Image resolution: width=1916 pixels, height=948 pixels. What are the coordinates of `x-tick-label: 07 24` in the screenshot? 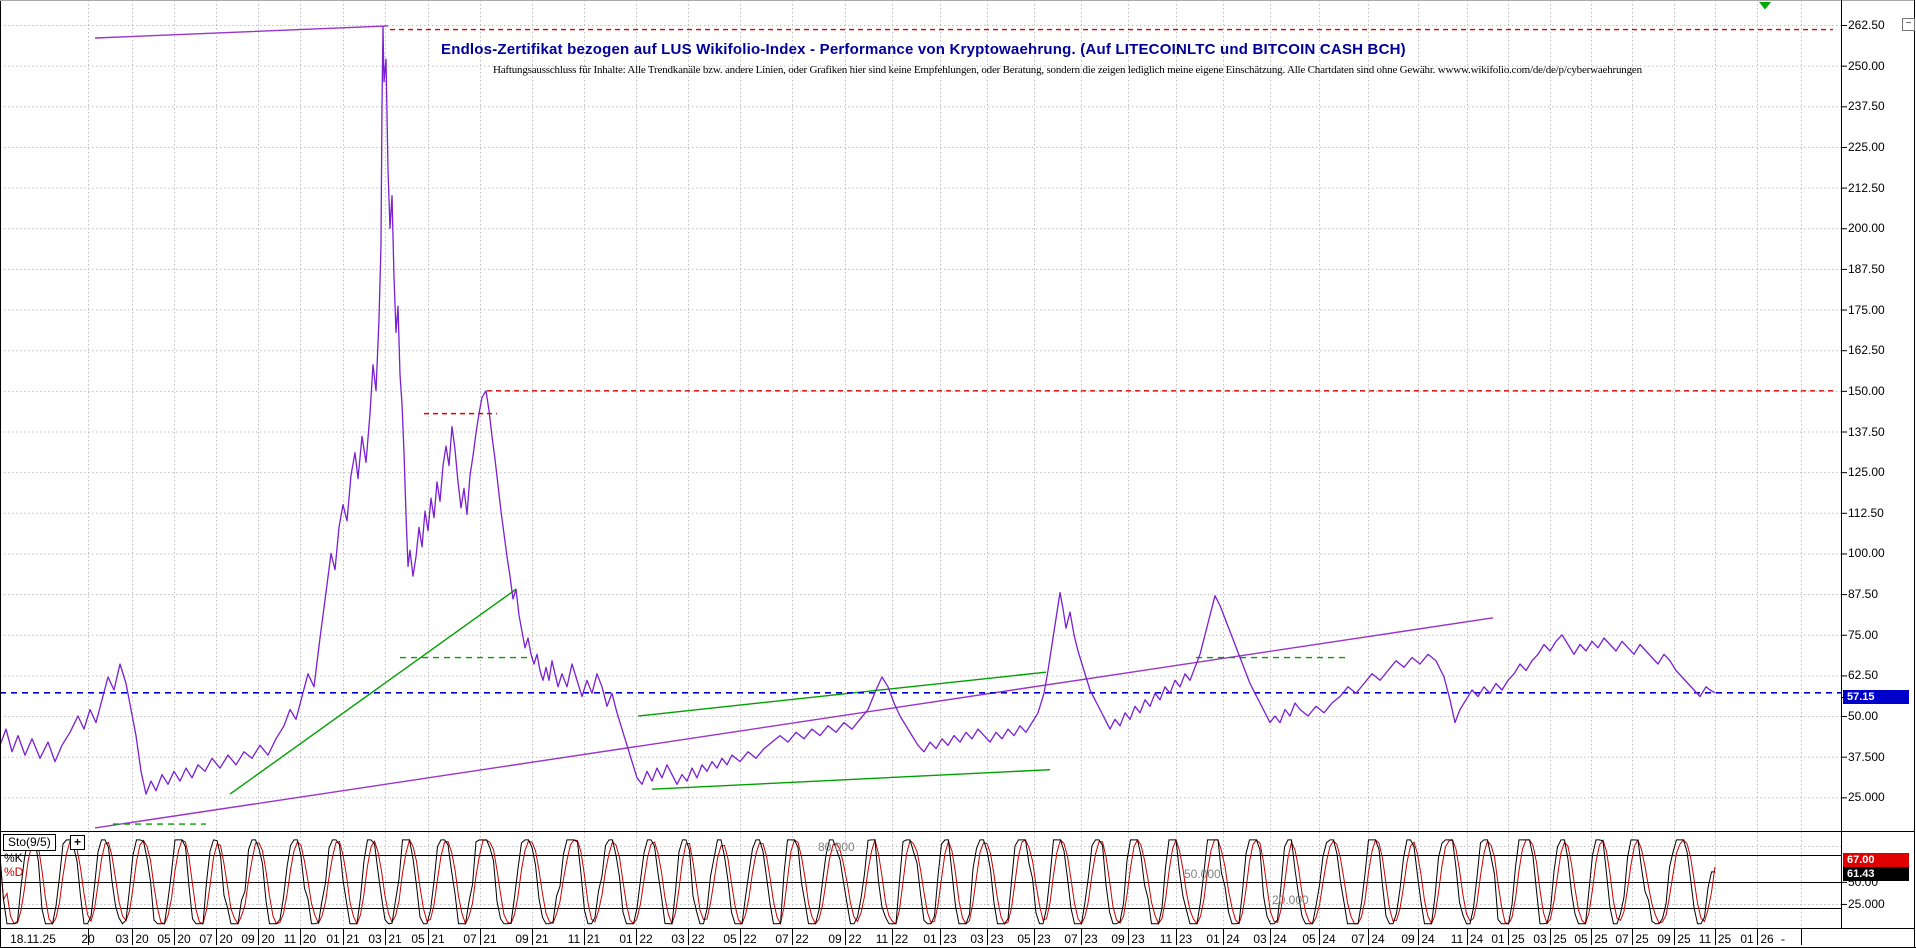 It's located at (1368, 939).